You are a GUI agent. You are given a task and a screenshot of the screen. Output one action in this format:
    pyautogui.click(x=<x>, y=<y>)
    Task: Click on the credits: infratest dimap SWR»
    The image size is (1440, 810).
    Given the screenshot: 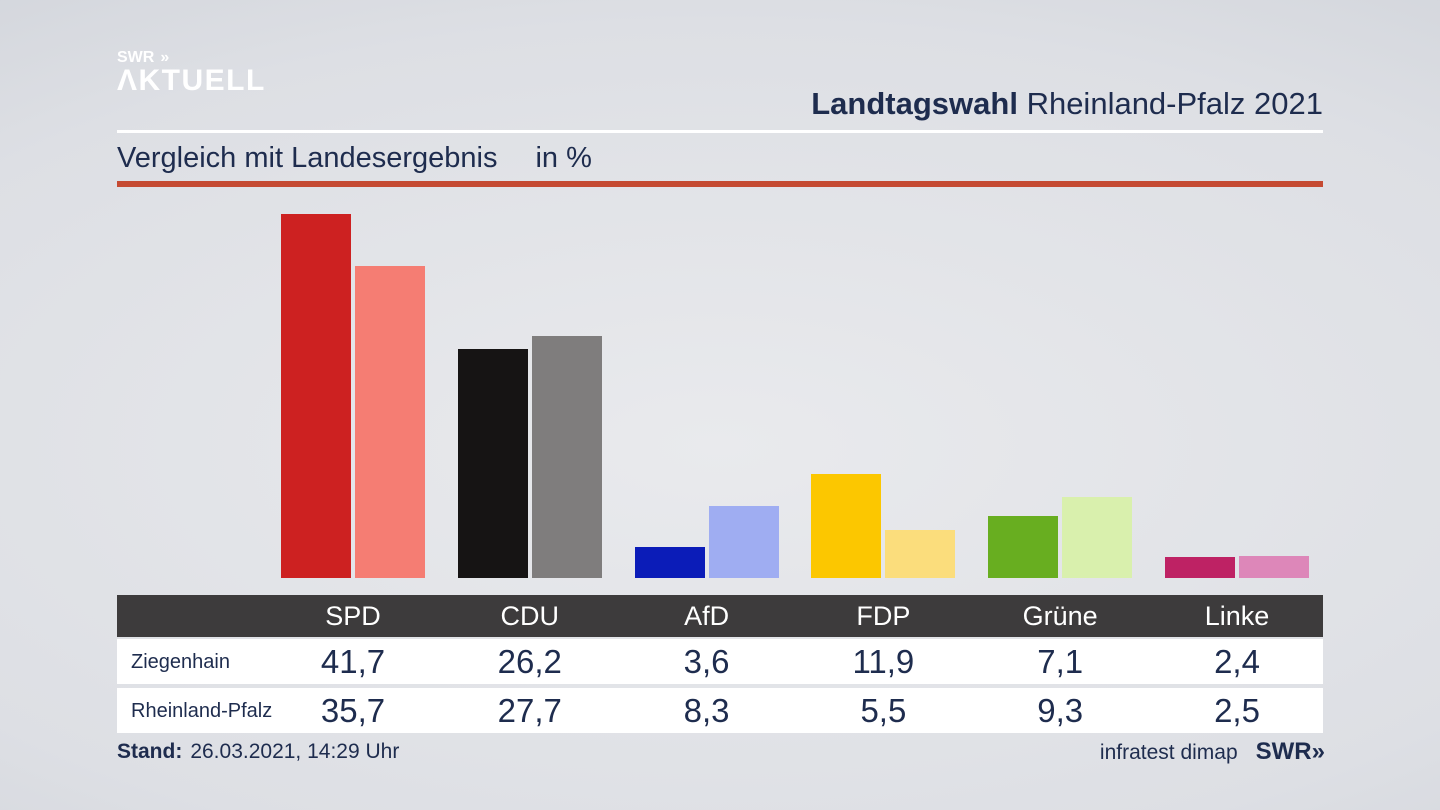 What is the action you would take?
    pyautogui.click(x=721, y=752)
    